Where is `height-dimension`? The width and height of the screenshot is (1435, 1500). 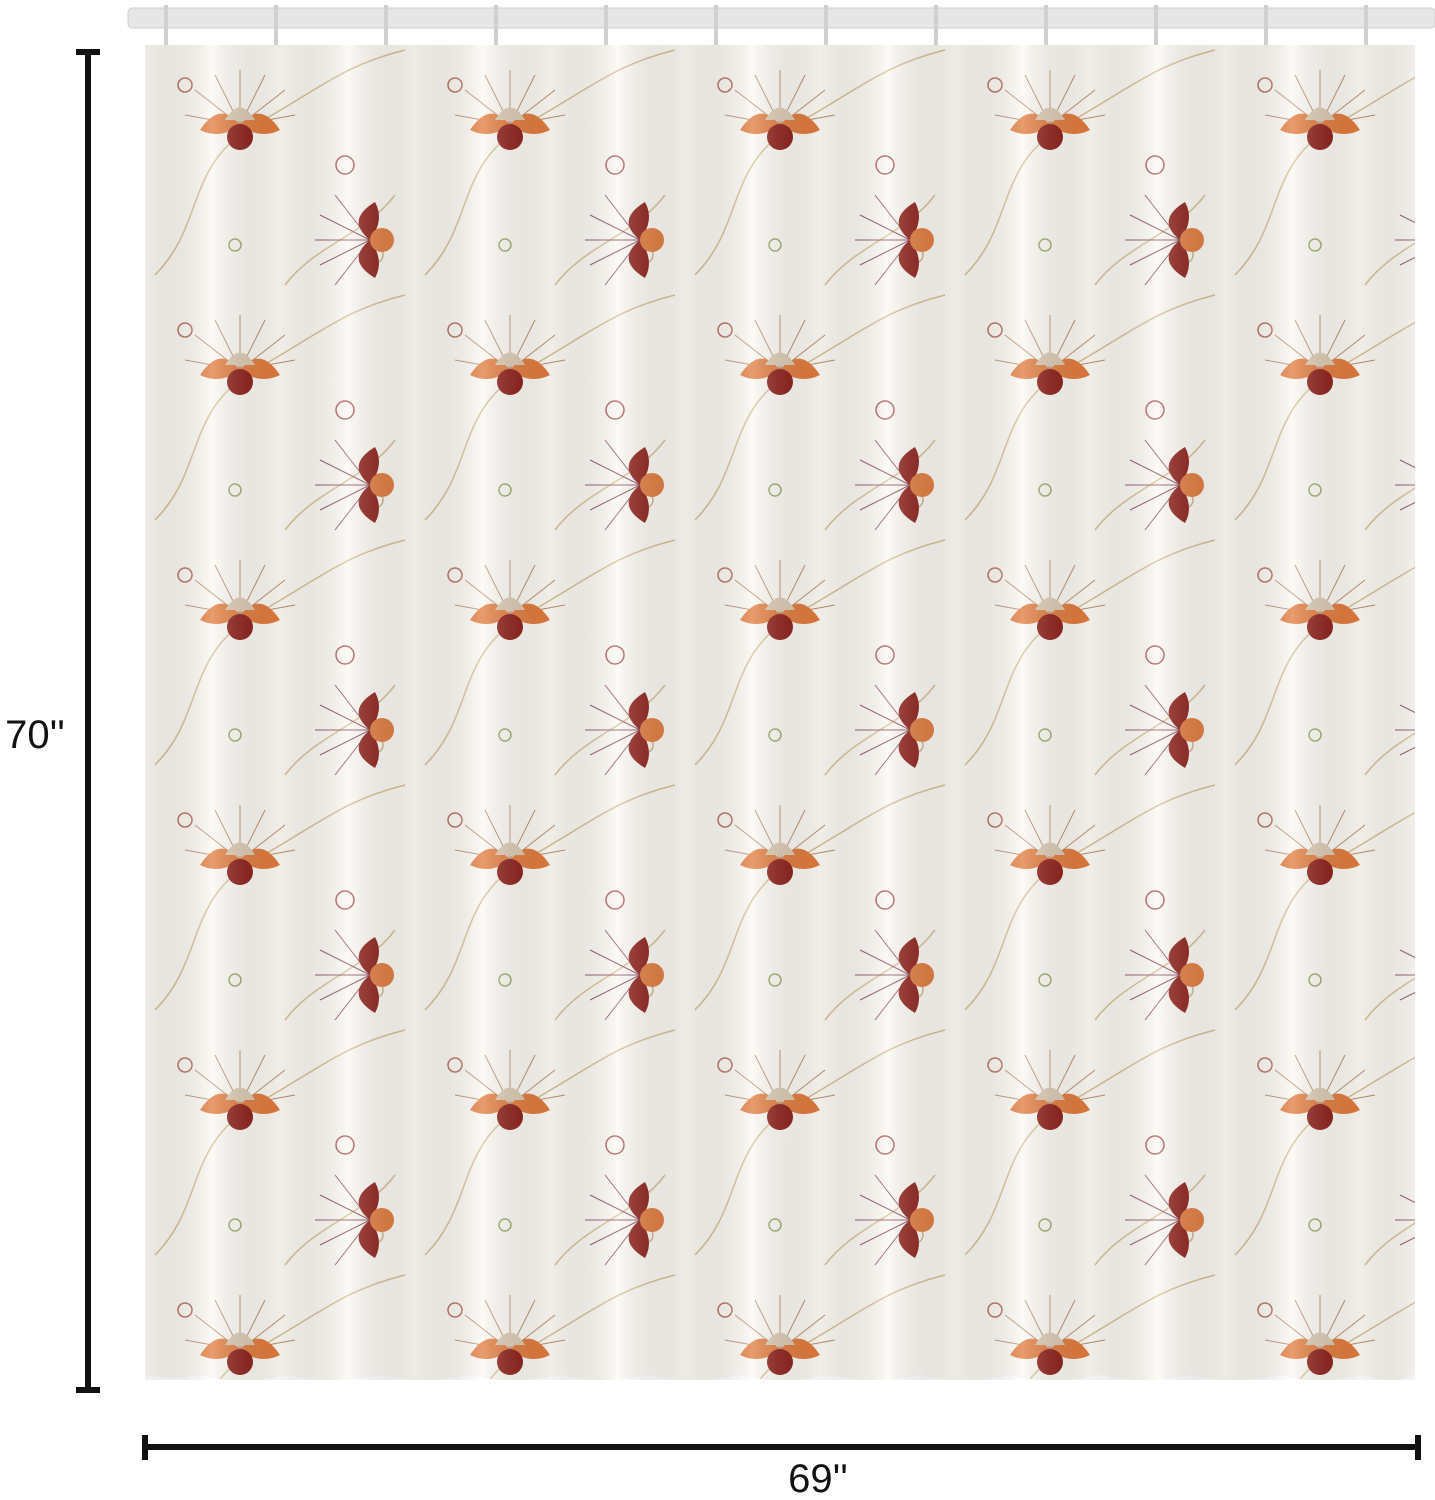 height-dimension is located at coordinates (88, 721).